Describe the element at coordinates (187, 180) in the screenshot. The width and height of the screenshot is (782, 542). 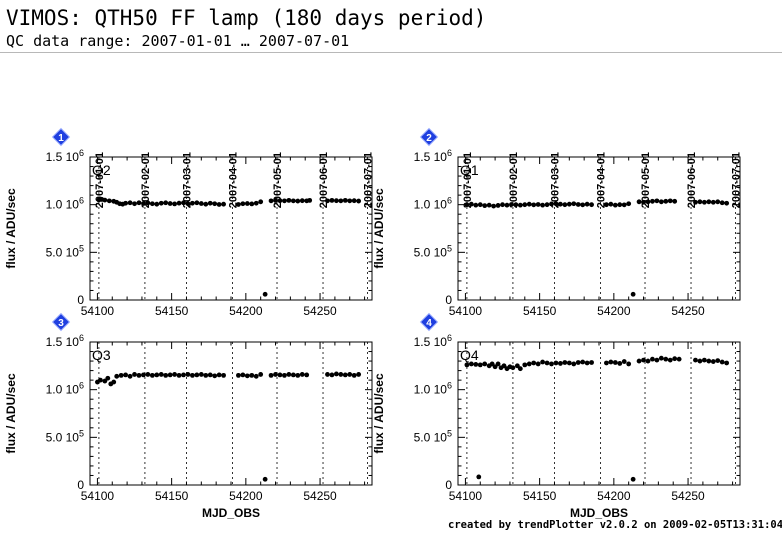
I see `date-label: 2007-03-01` at that location.